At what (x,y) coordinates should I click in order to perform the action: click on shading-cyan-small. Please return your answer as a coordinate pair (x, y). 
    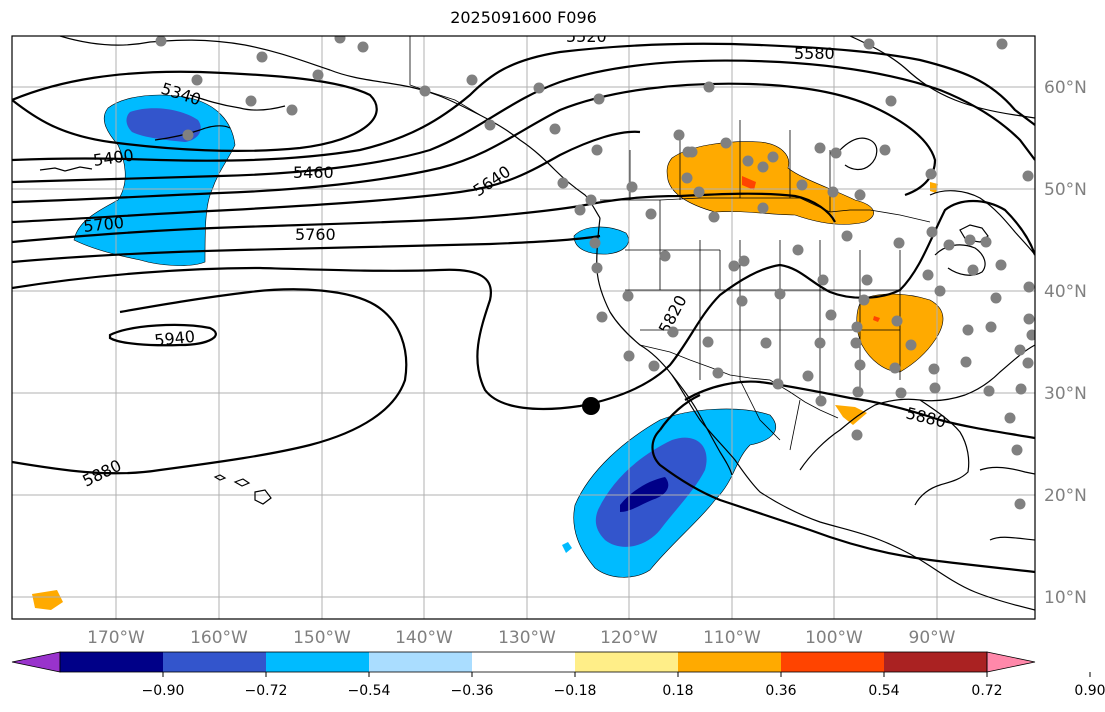
    Looking at the image, I should click on (567, 547).